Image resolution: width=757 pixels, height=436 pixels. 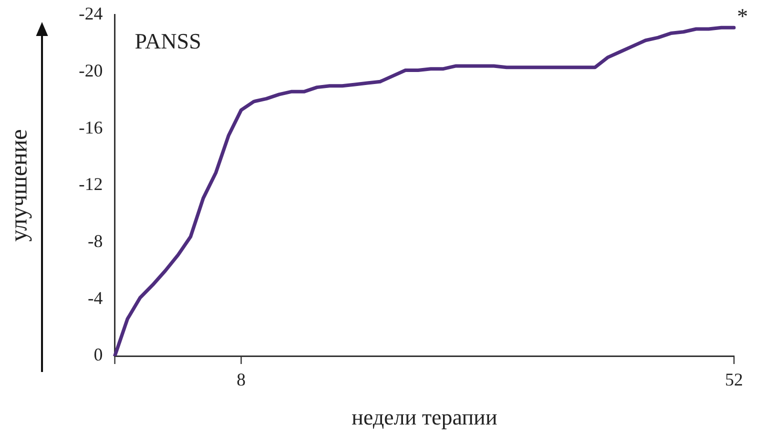 I want to click on y-tick-label: -12, so click(x=90, y=184).